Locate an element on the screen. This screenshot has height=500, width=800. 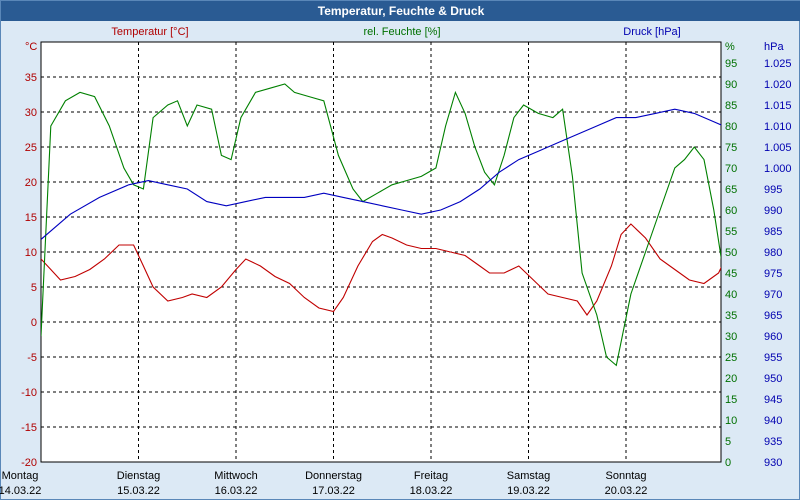
x-axis-day-label: Mittwoch is located at coordinates (235, 476).